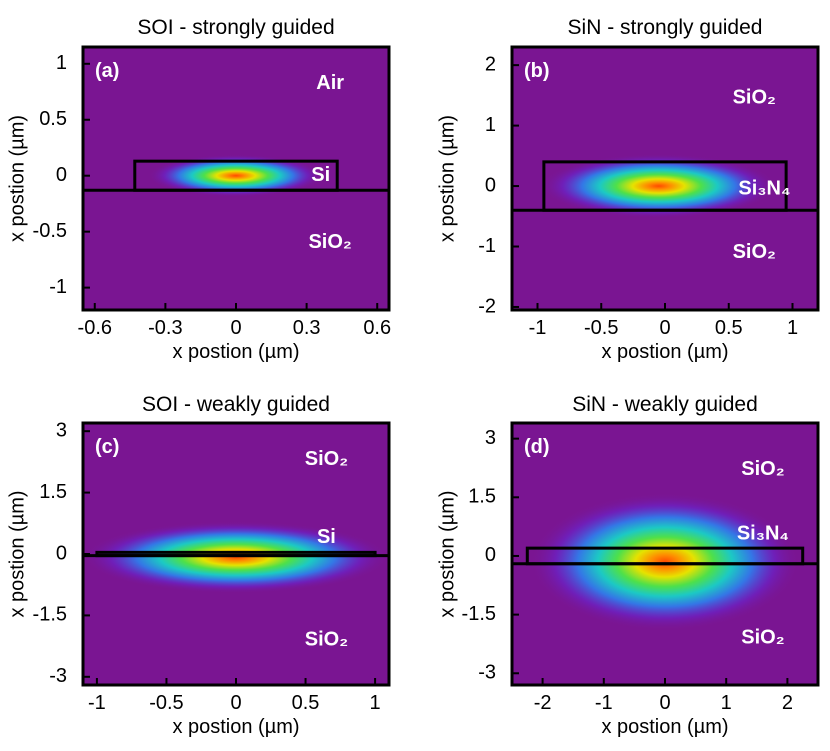 This screenshot has width=830, height=751. What do you see at coordinates (165, 328) in the screenshot?
I see `x-tick-label: -0.3` at bounding box center [165, 328].